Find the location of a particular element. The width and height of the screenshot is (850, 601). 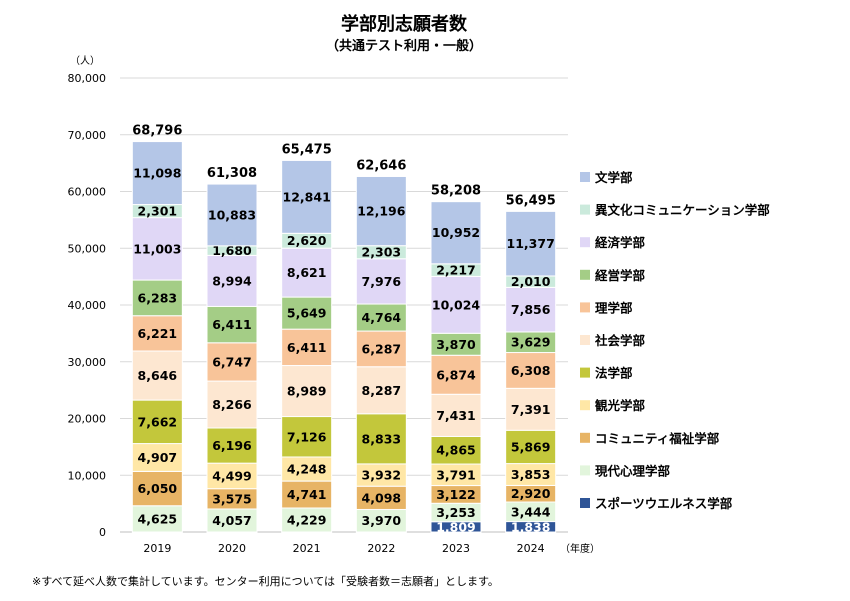

data-label: 3,122 is located at coordinates (456, 494).